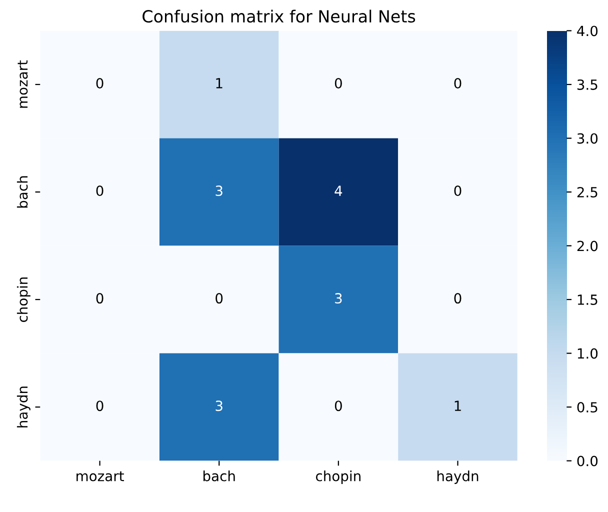 This screenshot has width=608, height=512. What do you see at coordinates (100, 476) in the screenshot?
I see `x-tick-label: mozart` at bounding box center [100, 476].